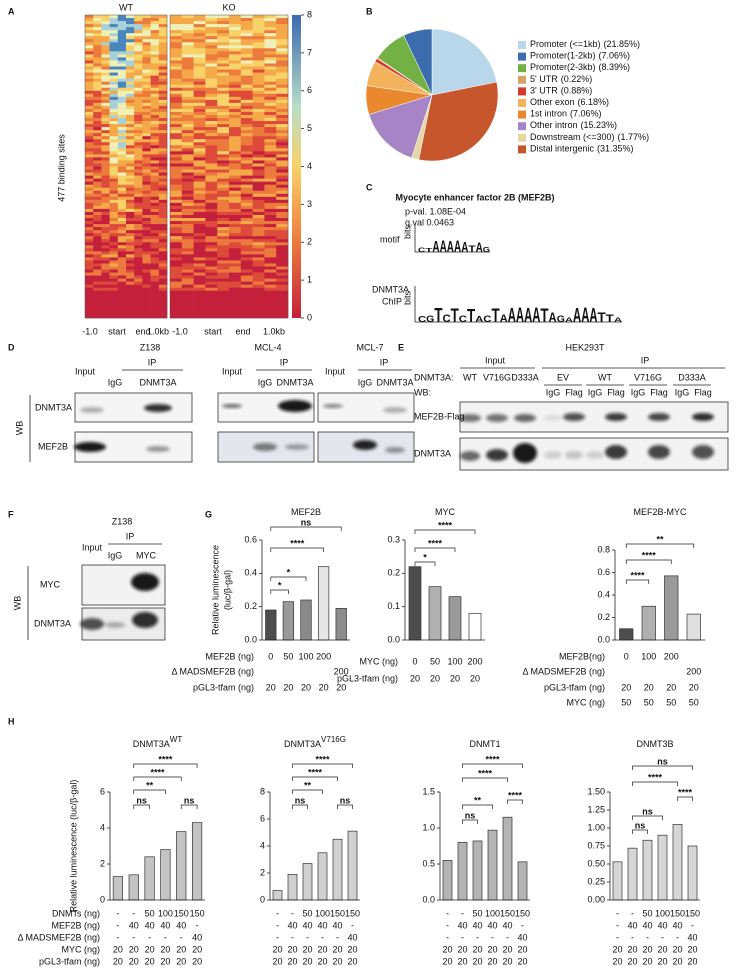 Image resolution: width=737 pixels, height=971 pixels. What do you see at coordinates (693, 671) in the screenshot?
I see `condition-cell: 200` at bounding box center [693, 671].